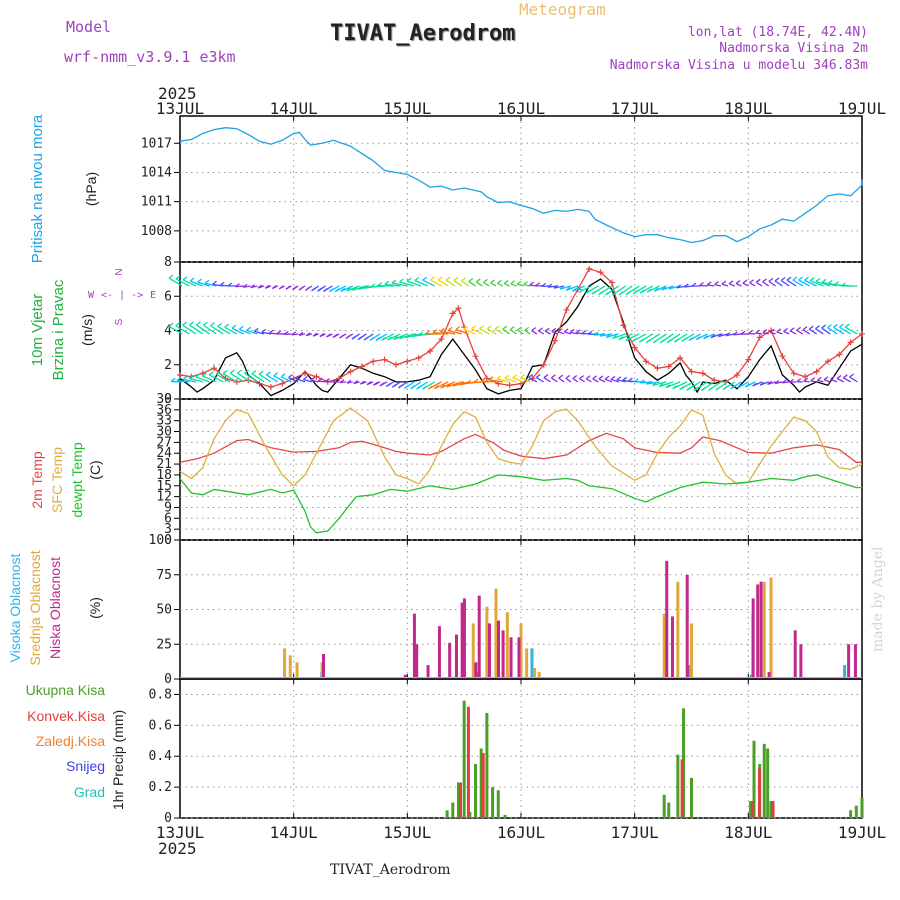 This screenshot has width=900, height=900. What do you see at coordinates (164, 486) in the screenshot?
I see `y-tick-label-temperature: 15` at bounding box center [164, 486].